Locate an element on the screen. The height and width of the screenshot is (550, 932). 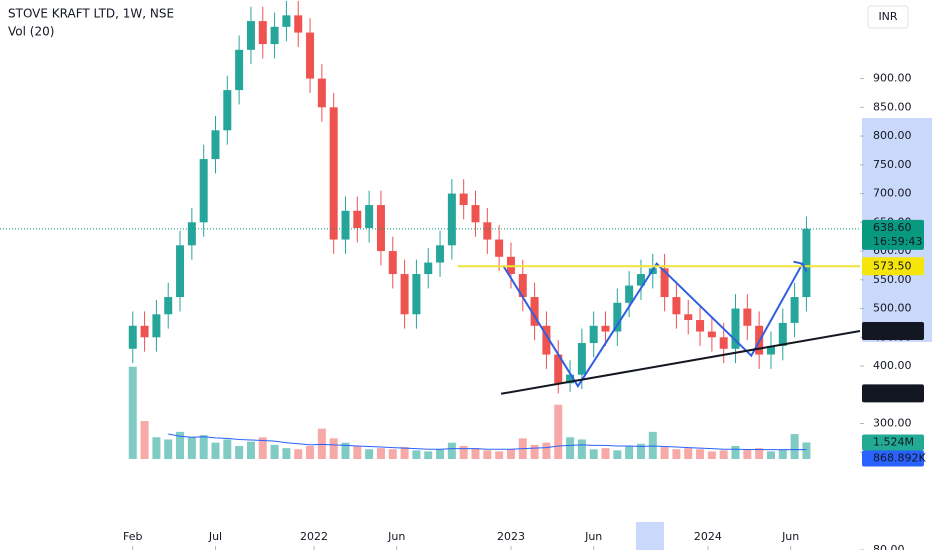
ma-label: 868.892K is located at coordinates (899, 457).